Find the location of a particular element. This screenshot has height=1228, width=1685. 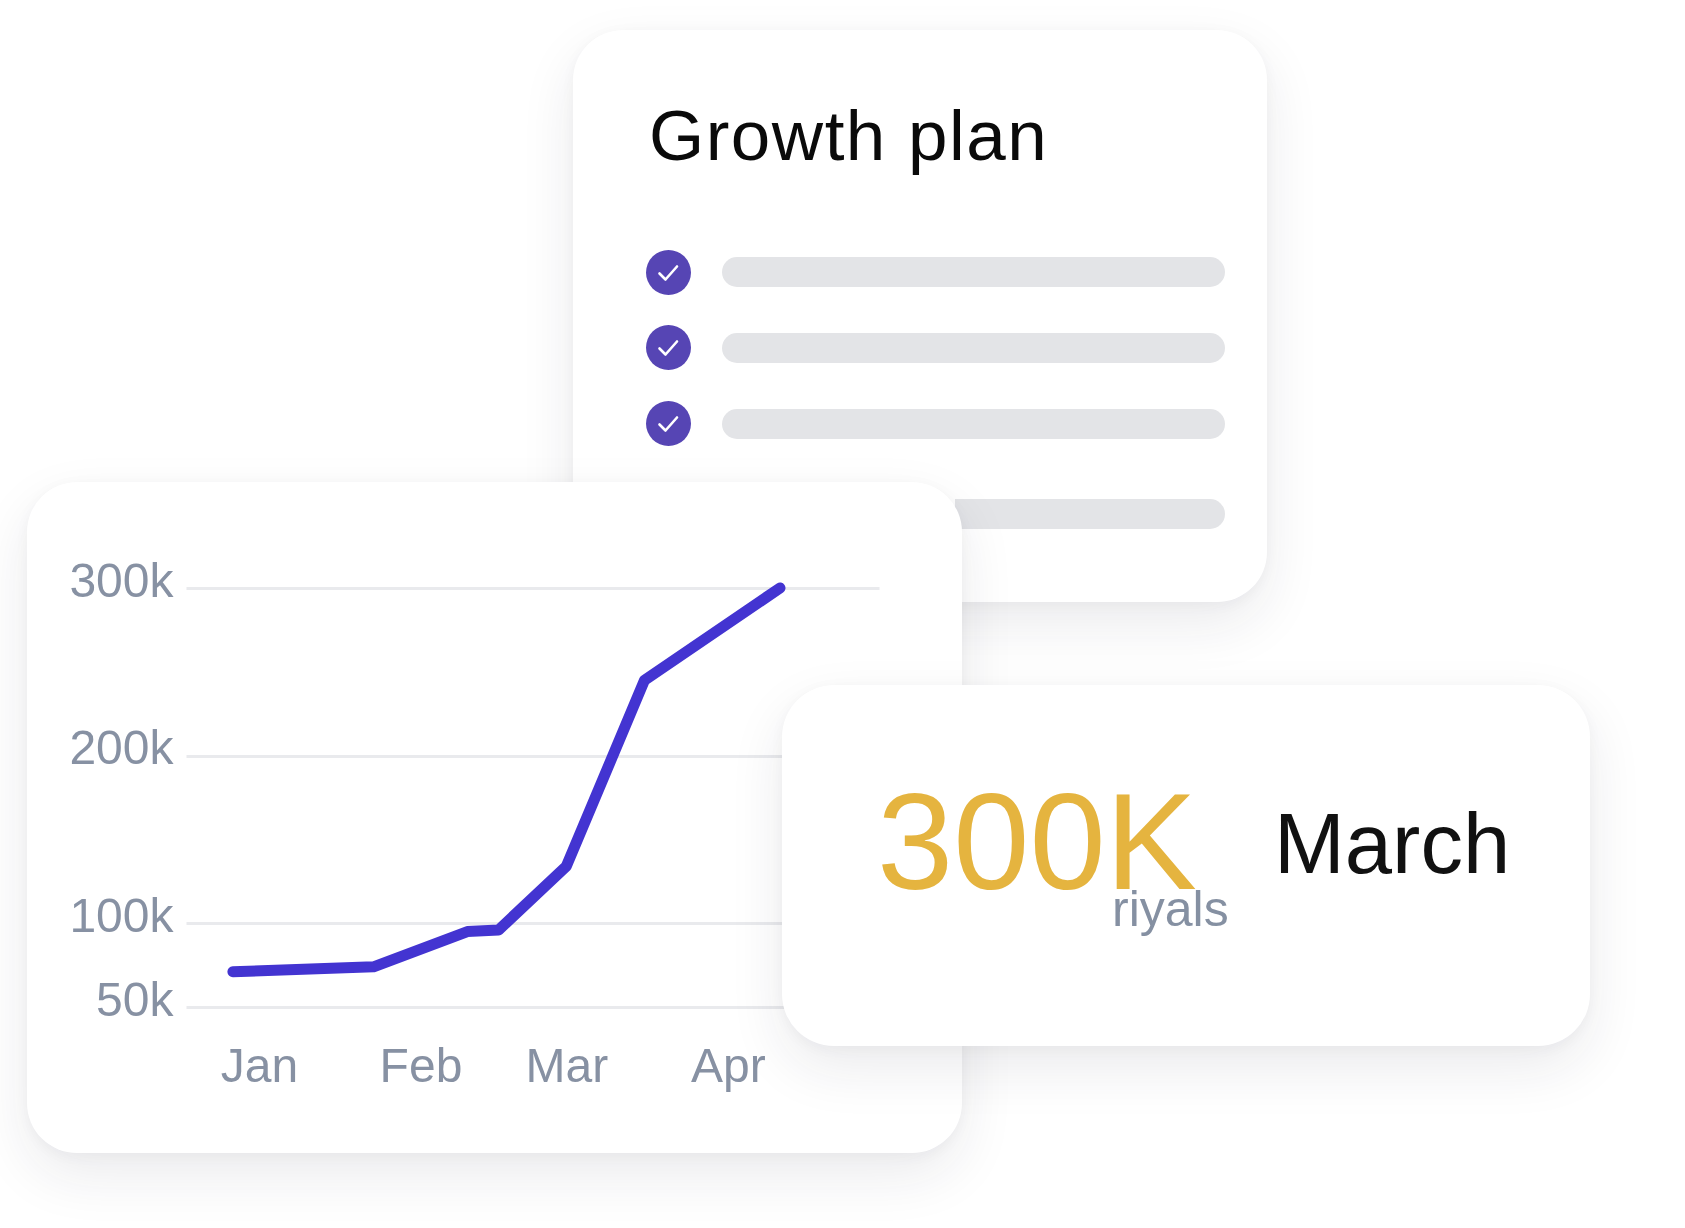

text: March is located at coordinates (1392, 843).